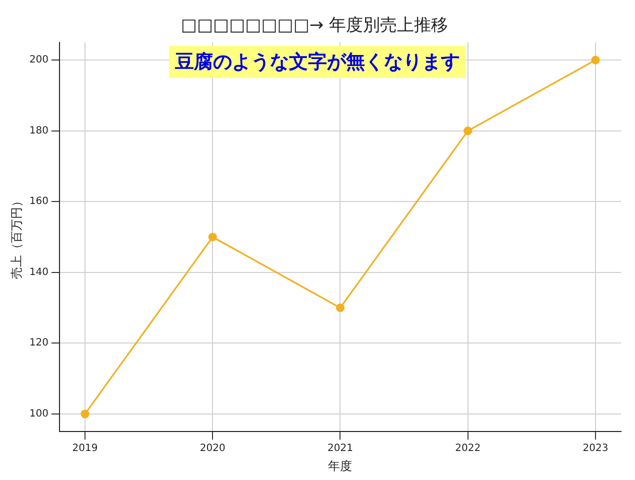  I want to click on x-tick-label: 2020, so click(213, 448).